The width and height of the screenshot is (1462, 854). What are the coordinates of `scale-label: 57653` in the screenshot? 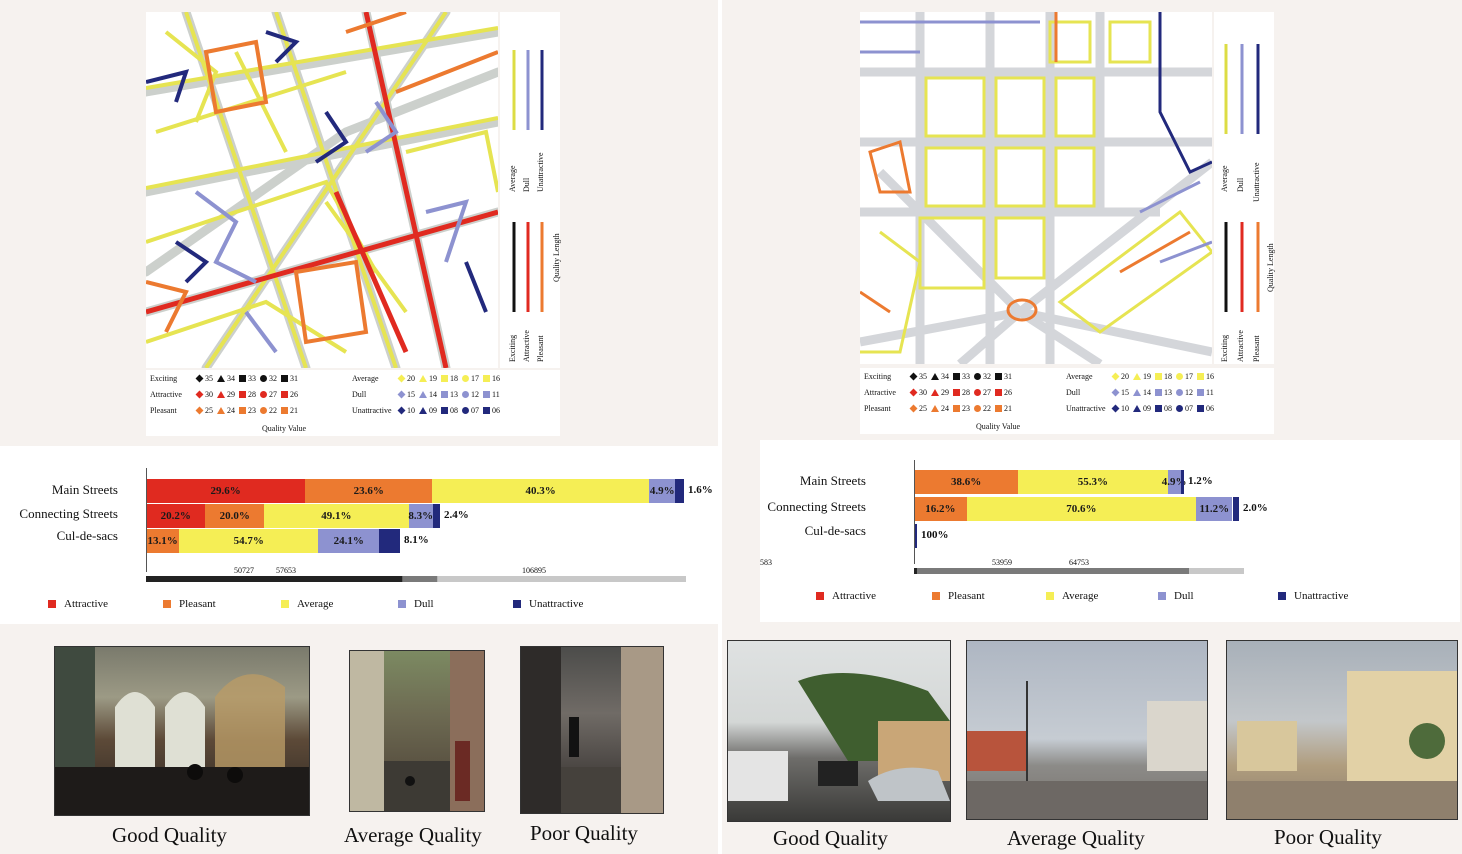 It's located at (286, 570).